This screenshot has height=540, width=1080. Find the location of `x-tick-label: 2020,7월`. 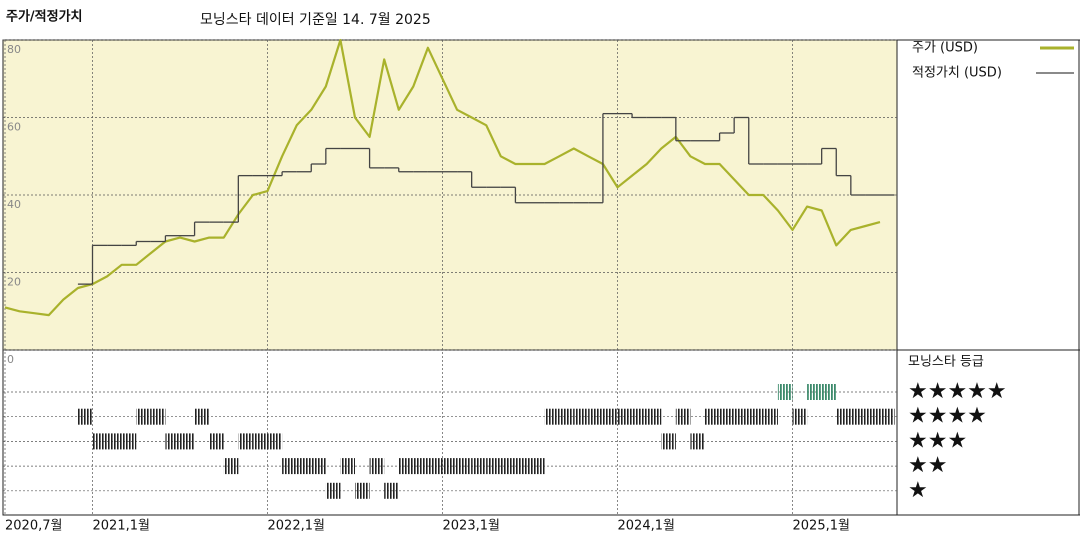

x-tick-label: 2020,7월 is located at coordinates (33, 526).